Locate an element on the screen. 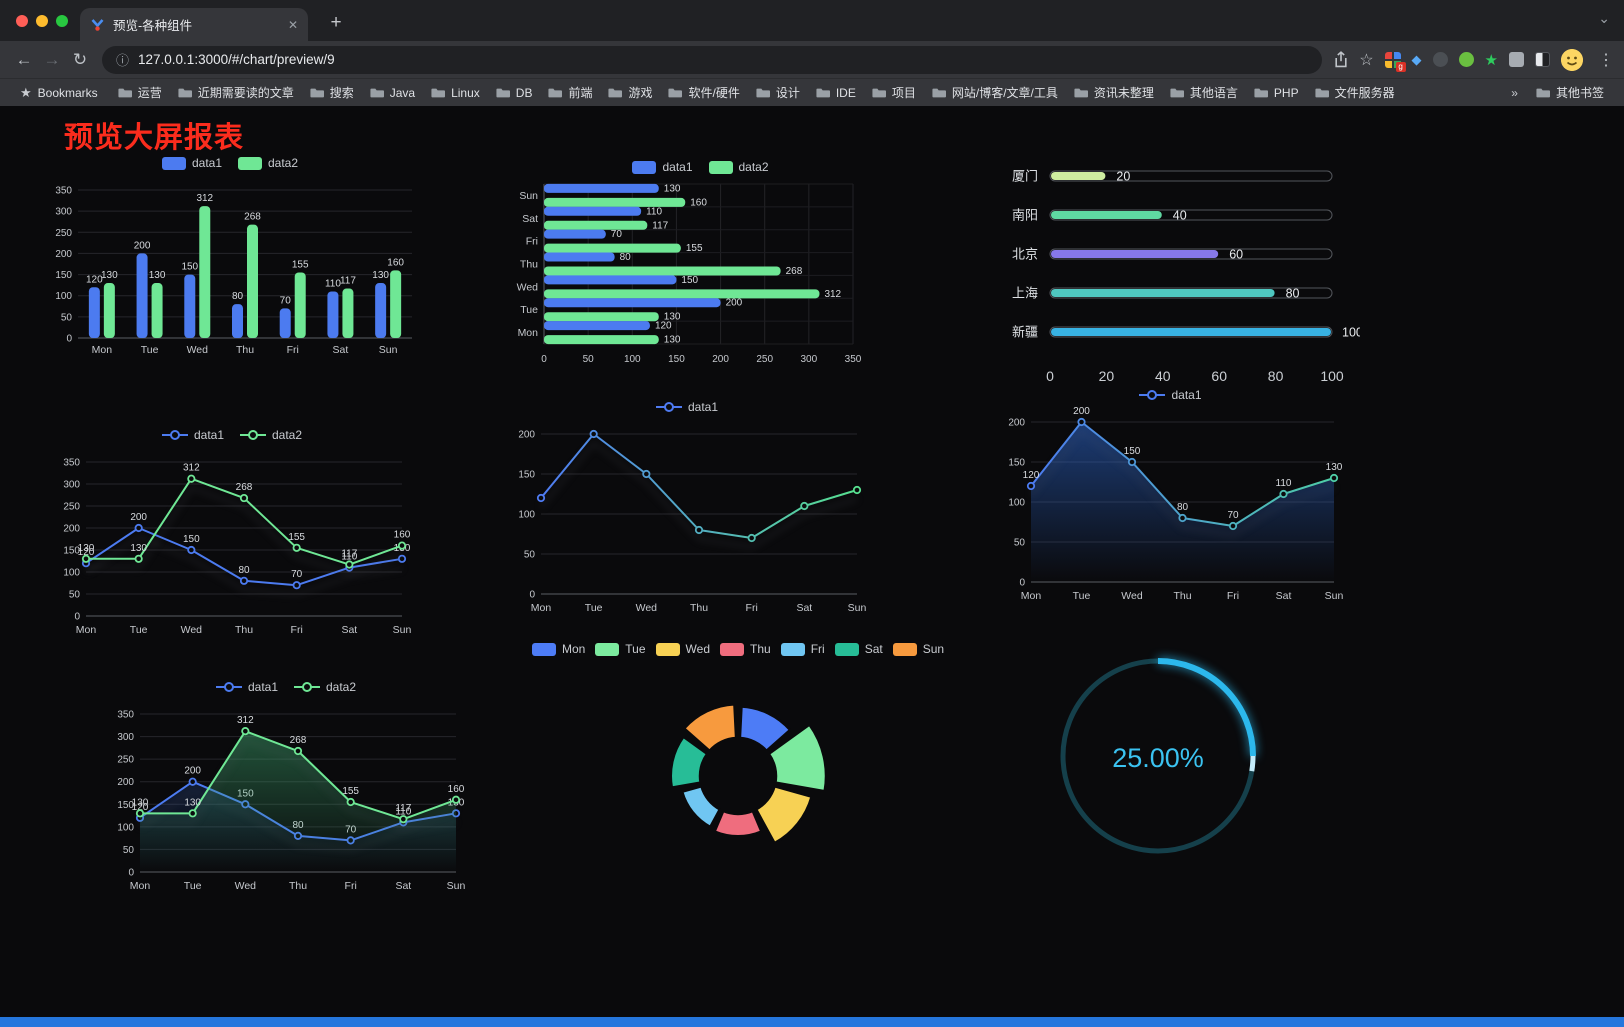 The height and width of the screenshot is (1027, 1624). bookmark-folder: PHP is located at coordinates (1276, 93).